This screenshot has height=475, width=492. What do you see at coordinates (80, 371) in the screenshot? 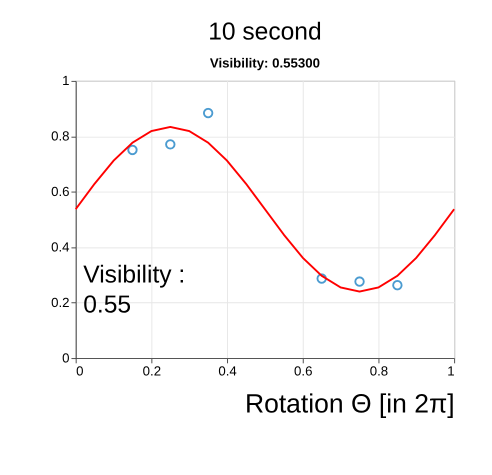
I see `x-tick-label: 0` at bounding box center [80, 371].